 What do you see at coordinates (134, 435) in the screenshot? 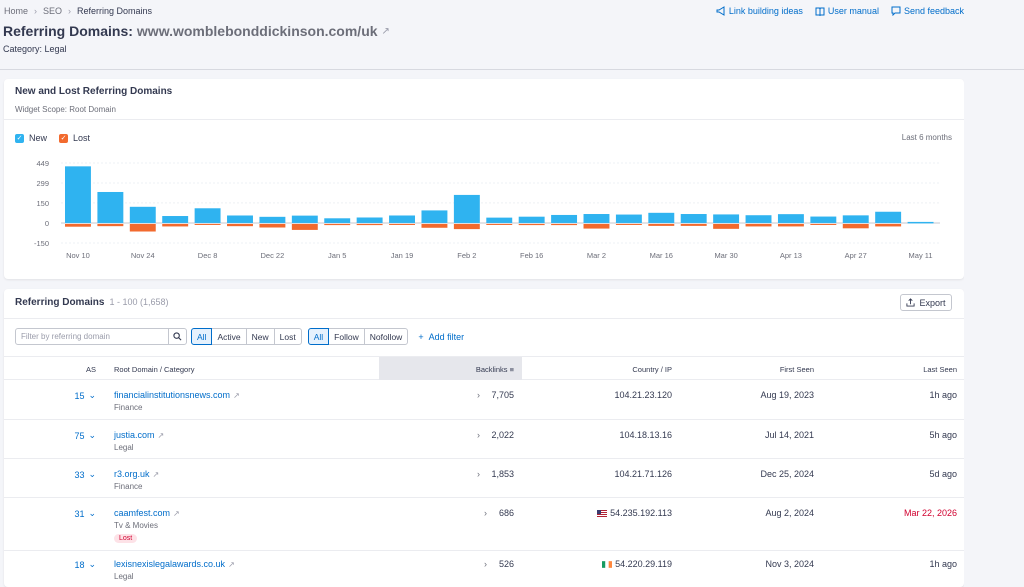
I see `domain-name: justia.com` at bounding box center [134, 435].